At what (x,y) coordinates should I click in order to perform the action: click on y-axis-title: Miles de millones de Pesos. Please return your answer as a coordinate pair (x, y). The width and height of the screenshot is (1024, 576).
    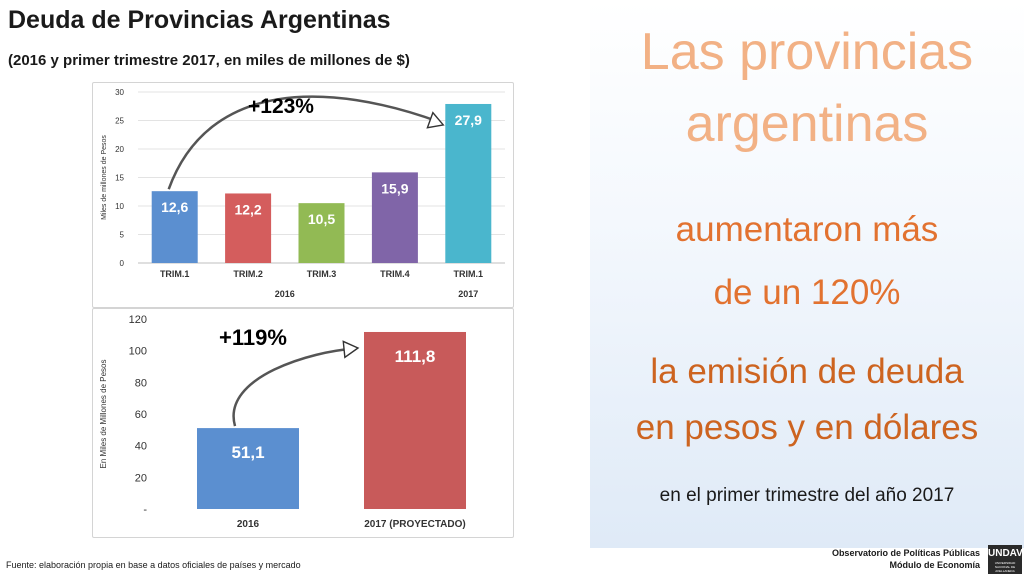
    Looking at the image, I should click on (104, 177).